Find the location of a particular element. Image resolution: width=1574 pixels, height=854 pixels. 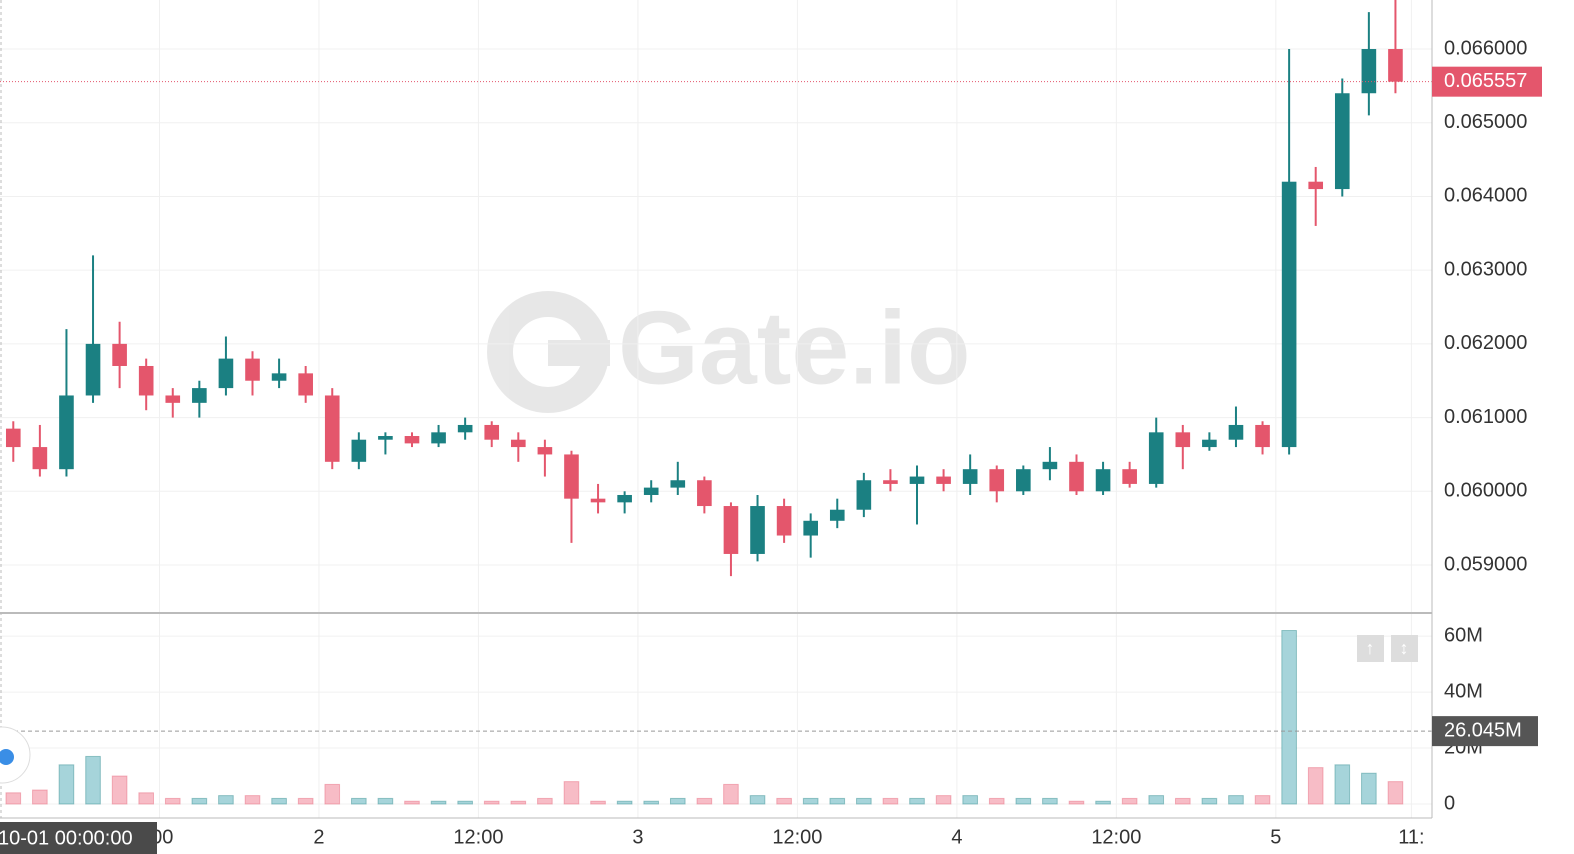

last-volume-box is located at coordinates (1485, 731).